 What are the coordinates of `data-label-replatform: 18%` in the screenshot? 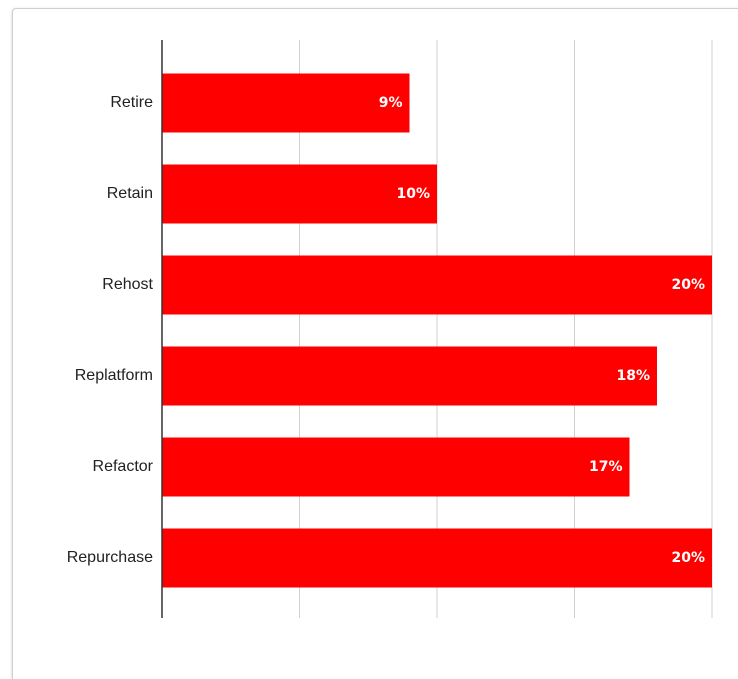 It's located at (633, 376).